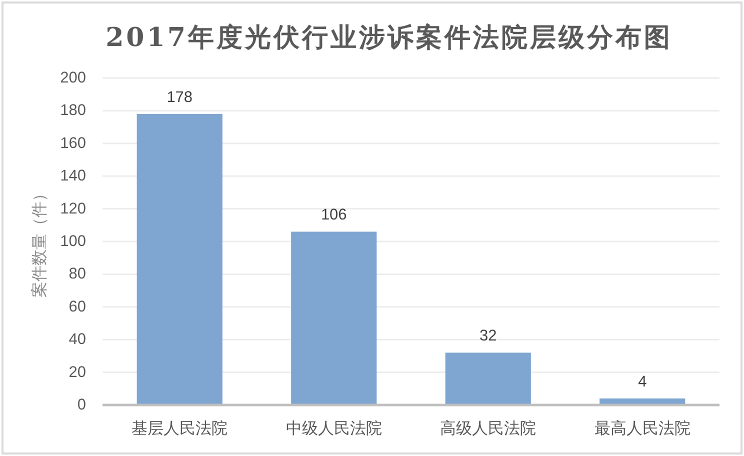  Describe the element at coordinates (39, 242) in the screenshot. I see `y-axis-title: 案件数量（件）` at that location.